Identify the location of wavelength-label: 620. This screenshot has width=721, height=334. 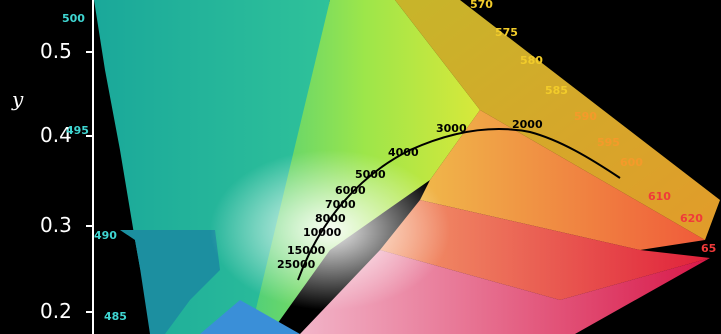
(691, 218).